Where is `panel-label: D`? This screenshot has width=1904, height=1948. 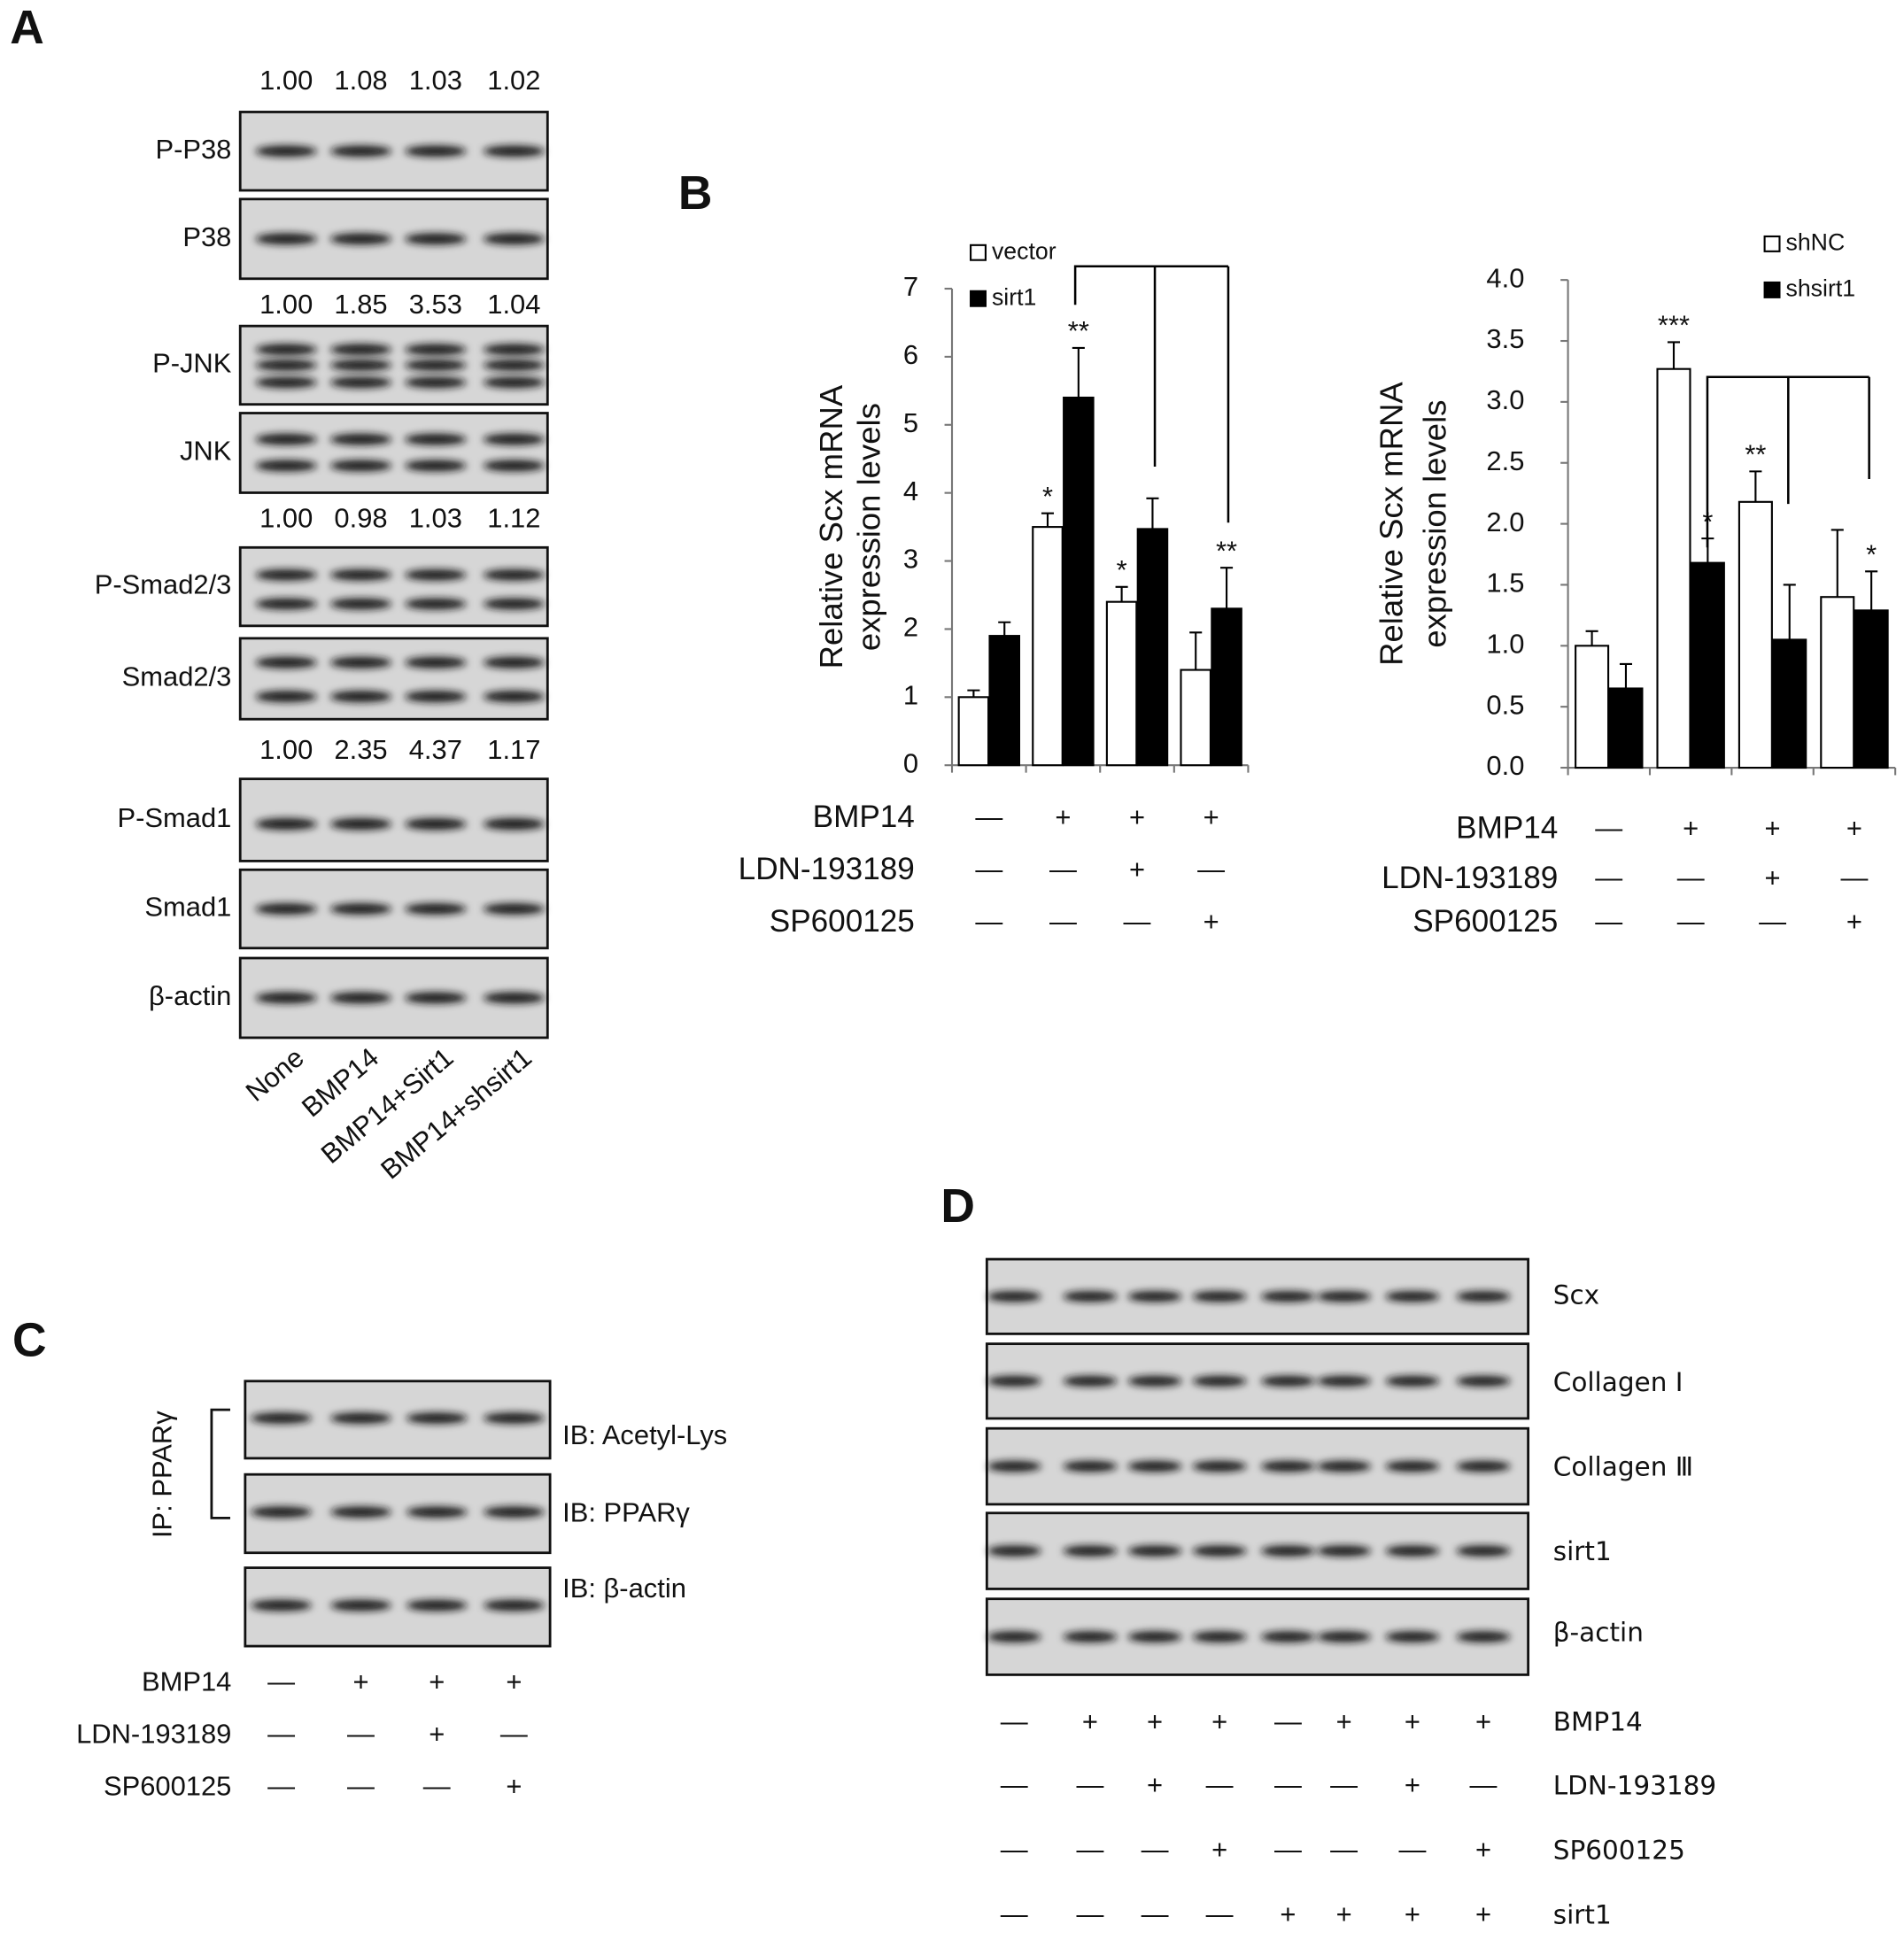 panel-label: D is located at coordinates (957, 1206).